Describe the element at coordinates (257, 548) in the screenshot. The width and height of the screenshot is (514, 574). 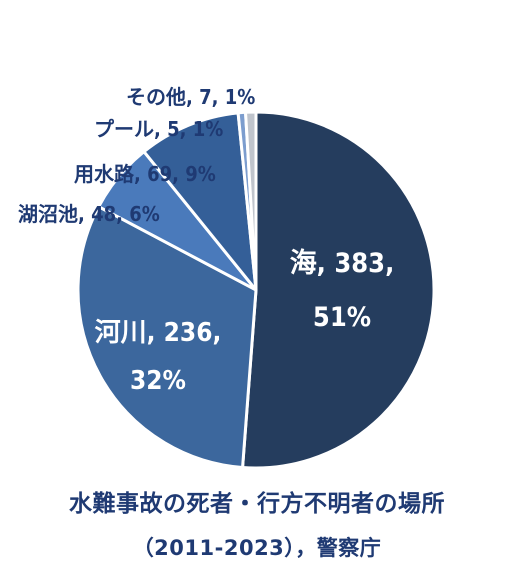
I see `chart-title-line-2: （2011-2023），警察庁` at that location.